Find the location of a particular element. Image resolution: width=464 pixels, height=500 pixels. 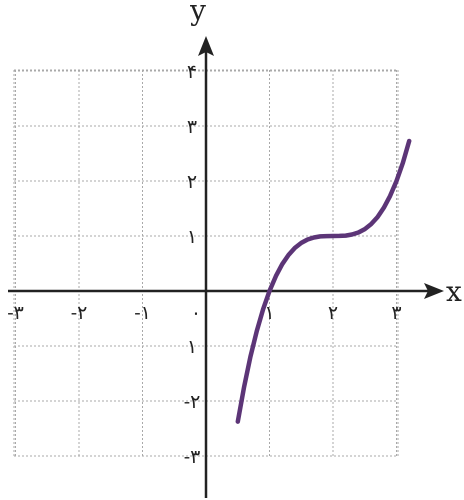

x-tick-label: -۱ is located at coordinates (142, 313).